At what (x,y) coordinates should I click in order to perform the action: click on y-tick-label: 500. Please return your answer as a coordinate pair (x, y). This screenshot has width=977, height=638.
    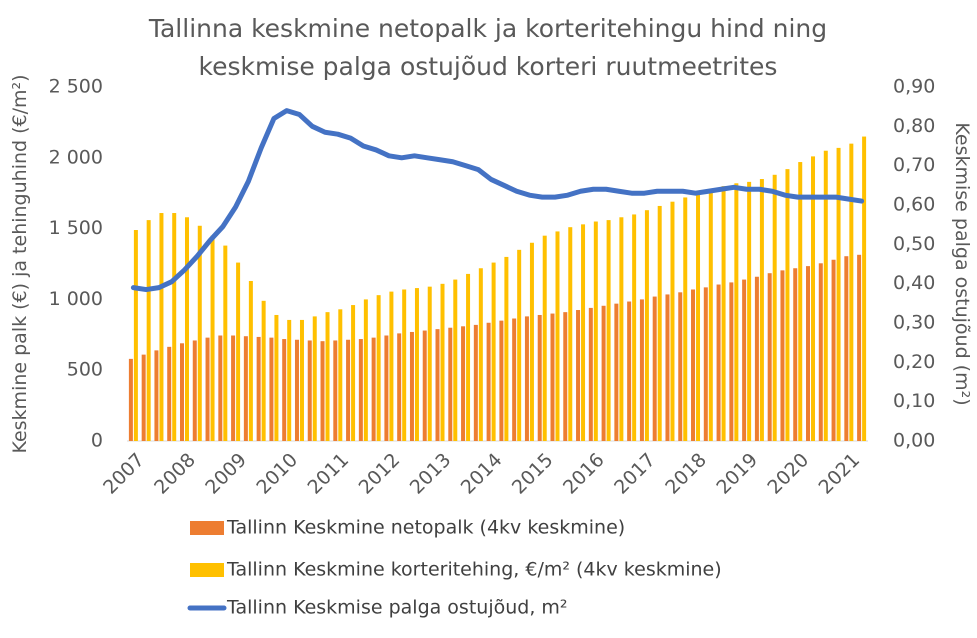
    Looking at the image, I should click on (85, 370).